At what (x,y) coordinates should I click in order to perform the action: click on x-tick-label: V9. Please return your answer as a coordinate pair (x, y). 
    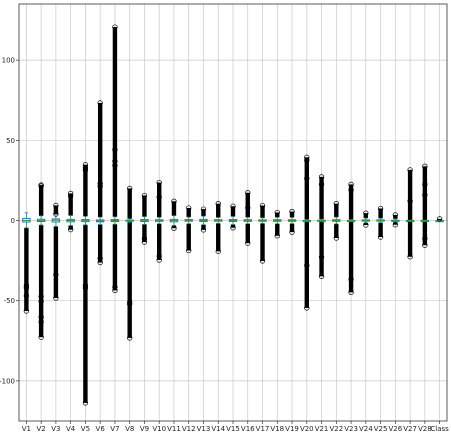
    Looking at the image, I should click on (144, 428).